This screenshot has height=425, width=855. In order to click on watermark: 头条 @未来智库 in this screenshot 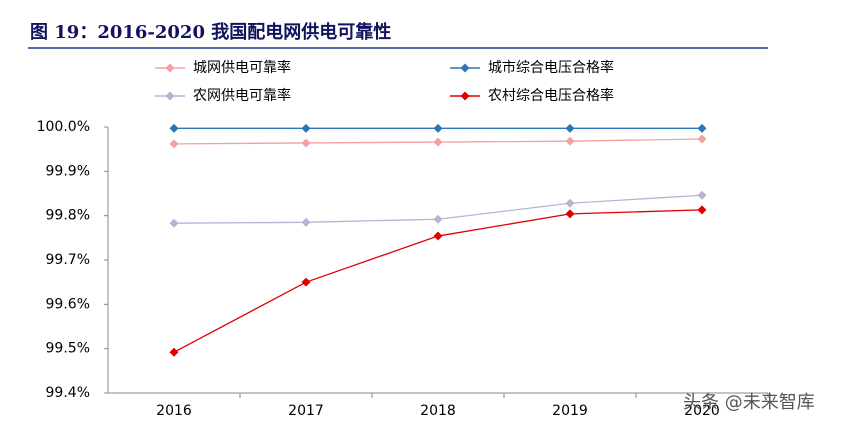, I will do `click(749, 402)`.